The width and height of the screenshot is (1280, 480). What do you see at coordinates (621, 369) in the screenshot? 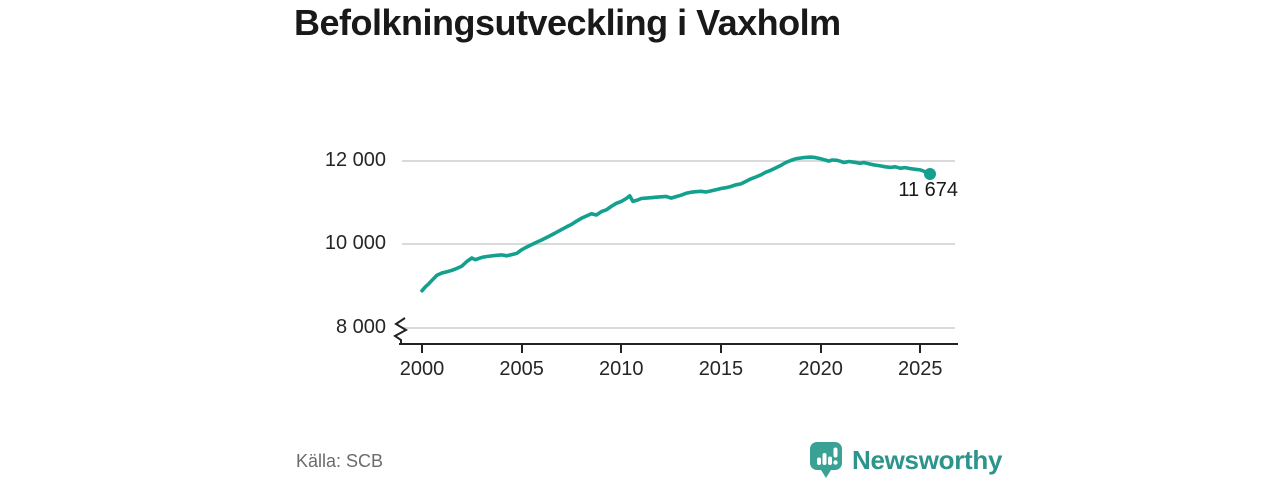
I see `x-tick-label: 2010` at bounding box center [621, 369].